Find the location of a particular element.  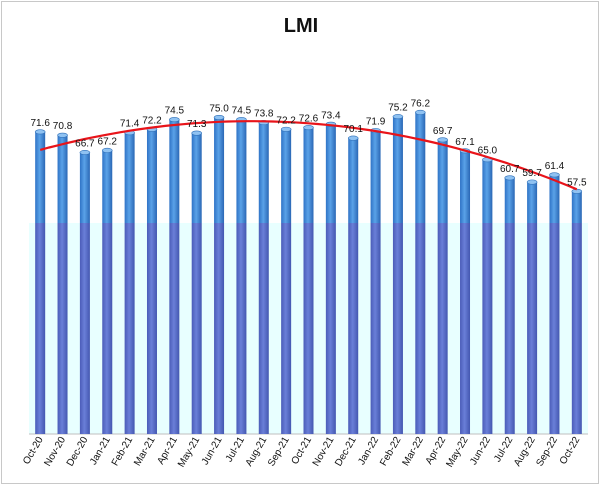

data-label: 72.6 is located at coordinates (309, 119).